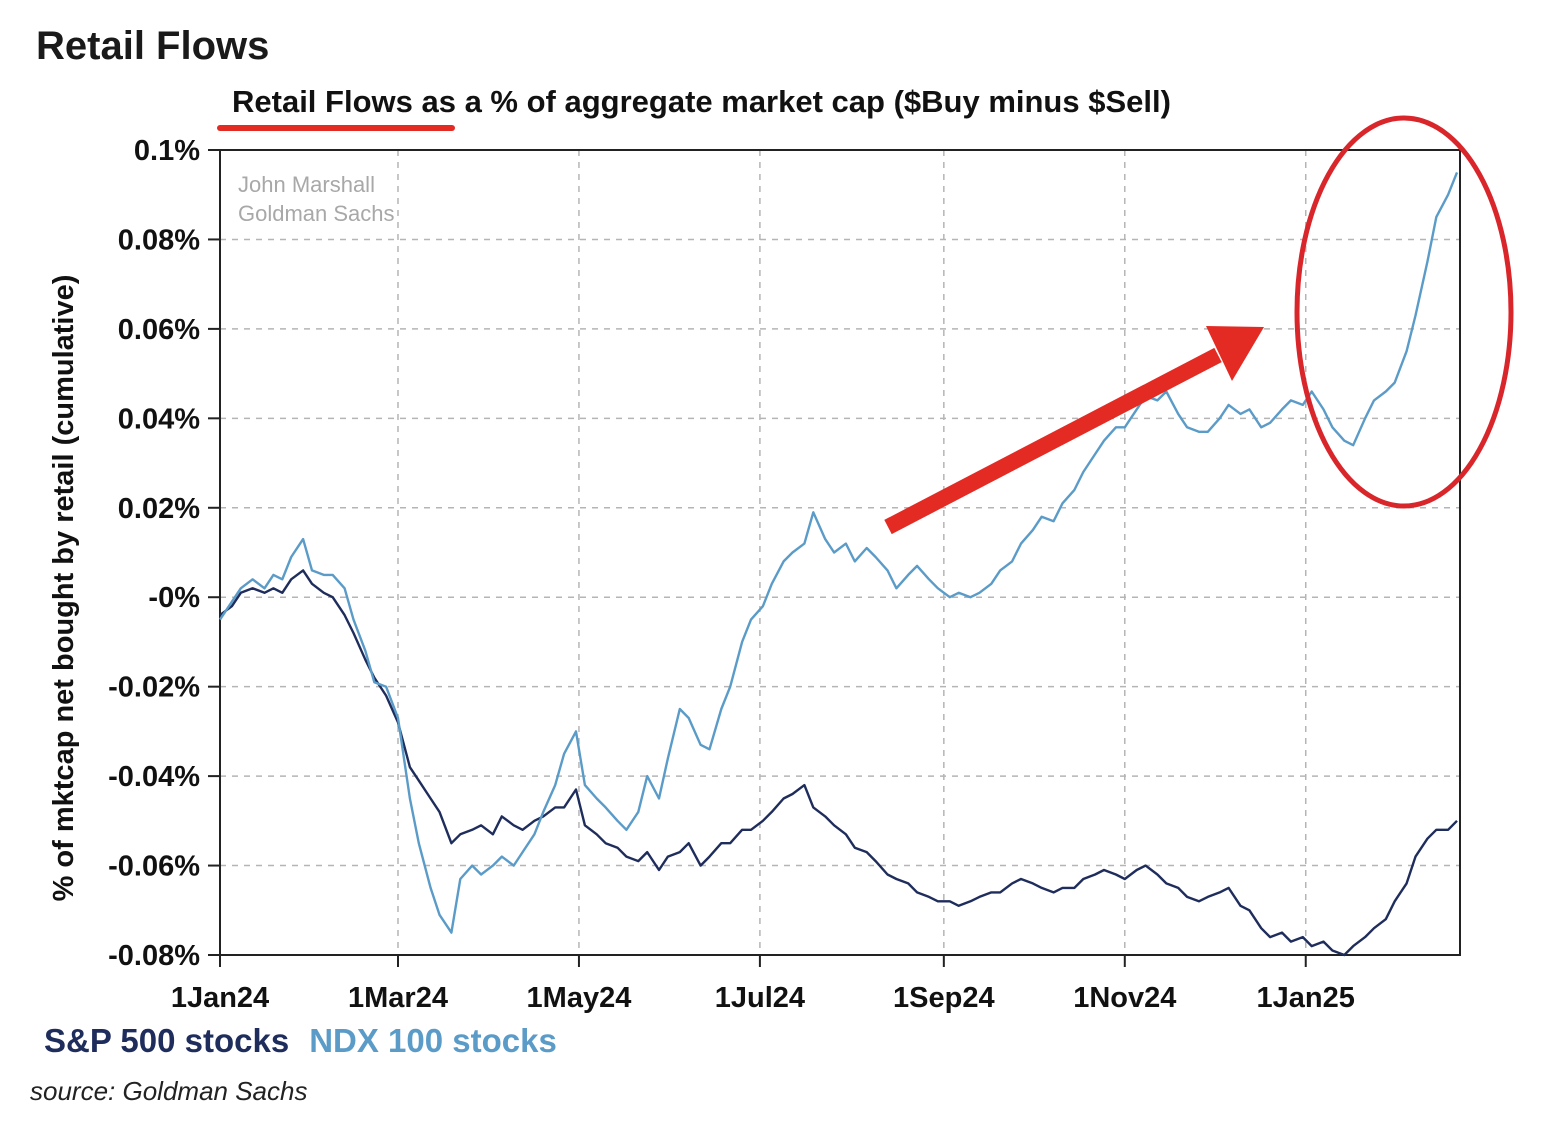 This screenshot has width=1548, height=1140. I want to click on x-tick-label: 1Nov24, so click(1124, 998).